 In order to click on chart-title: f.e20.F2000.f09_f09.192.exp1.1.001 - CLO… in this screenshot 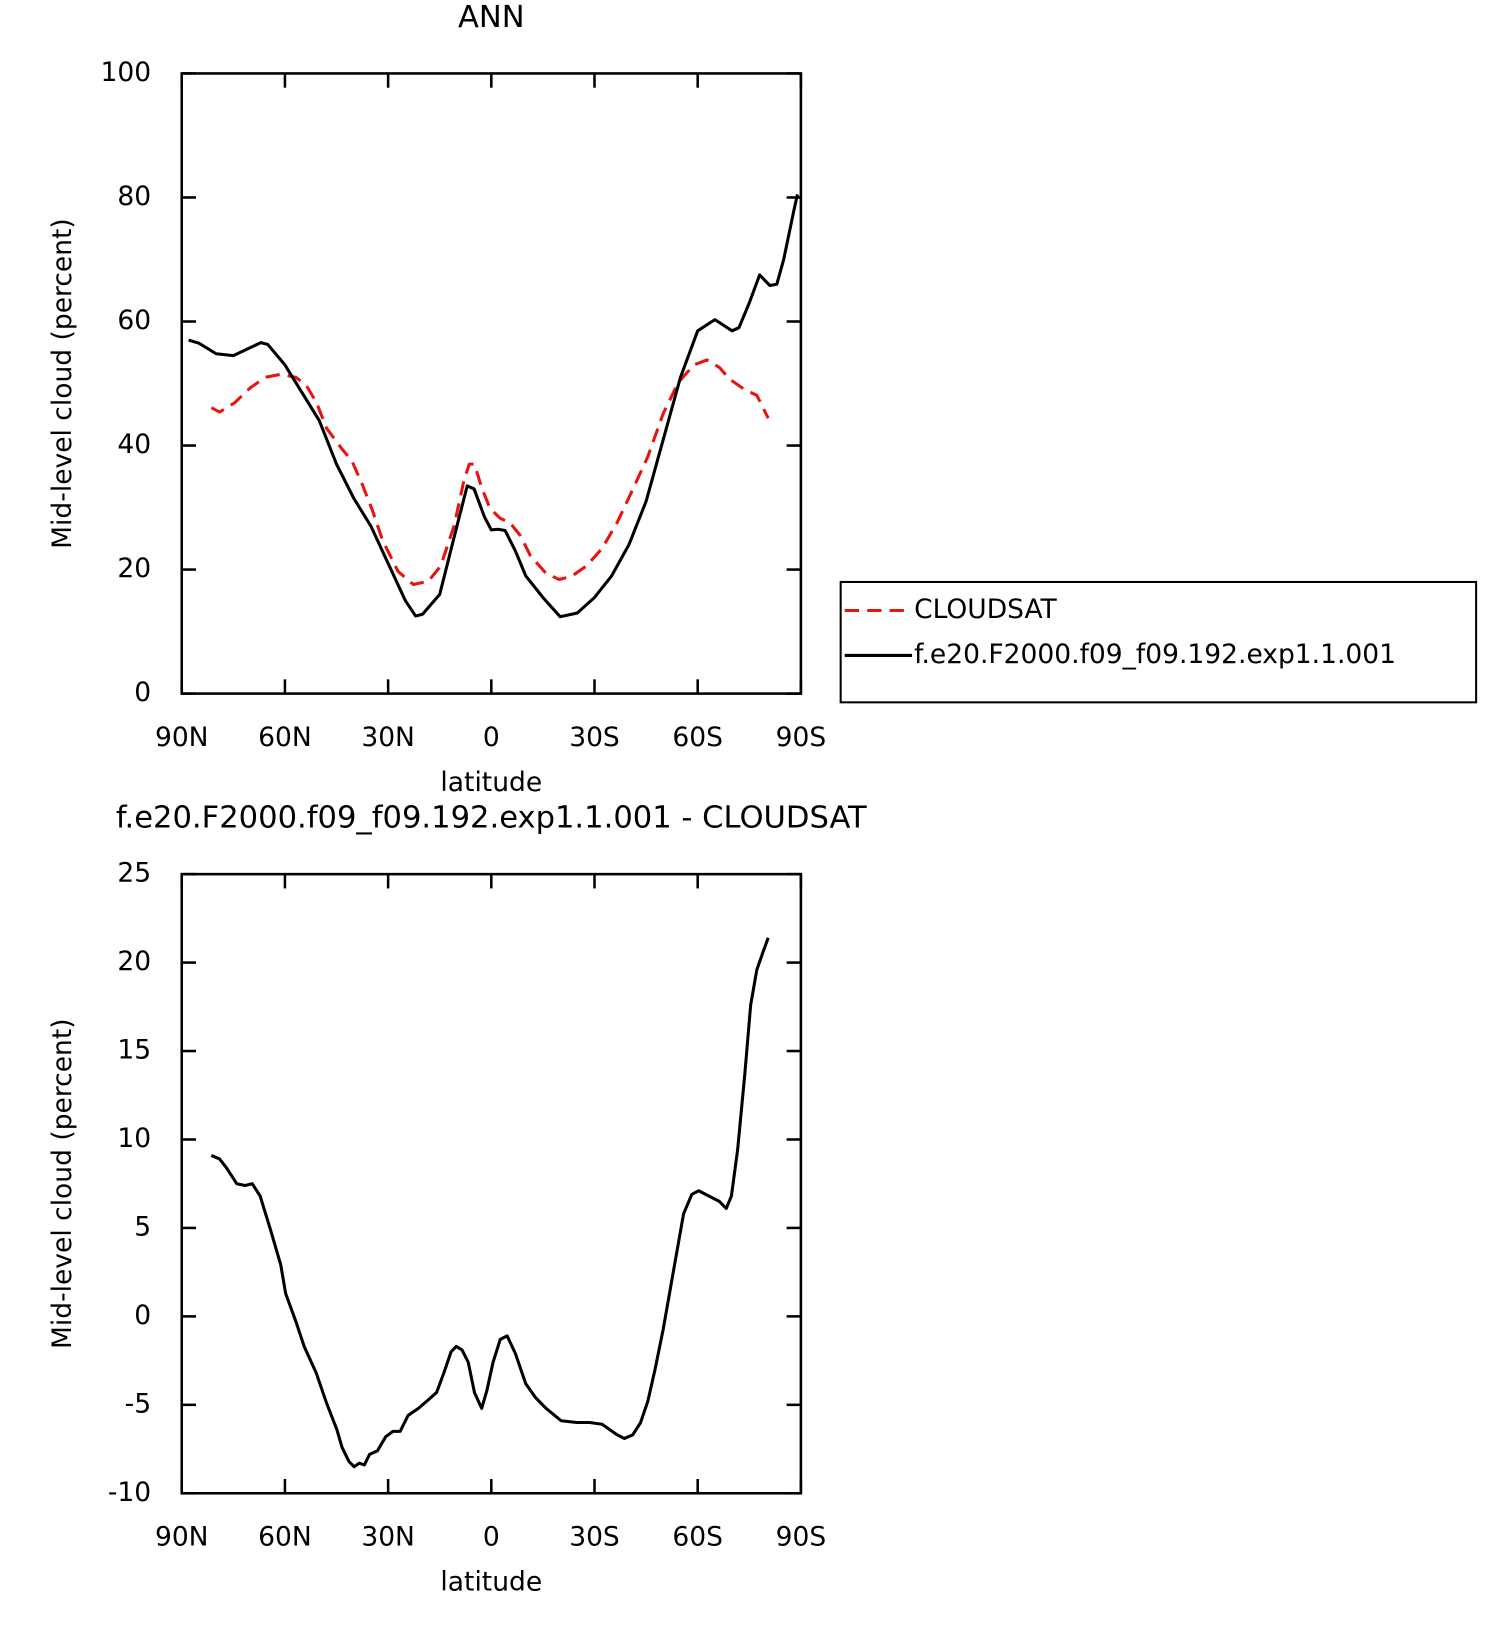, I will do `click(491, 818)`.